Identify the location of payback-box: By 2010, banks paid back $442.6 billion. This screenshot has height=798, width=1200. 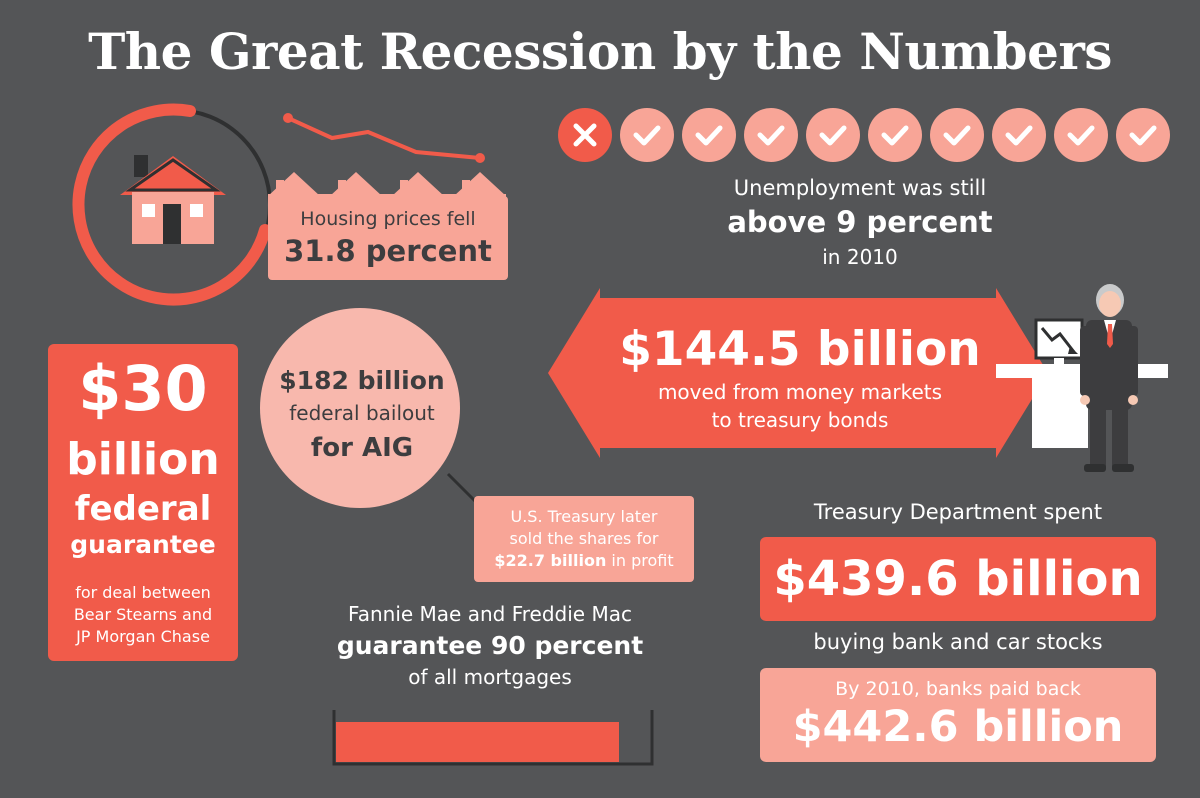
(958, 715).